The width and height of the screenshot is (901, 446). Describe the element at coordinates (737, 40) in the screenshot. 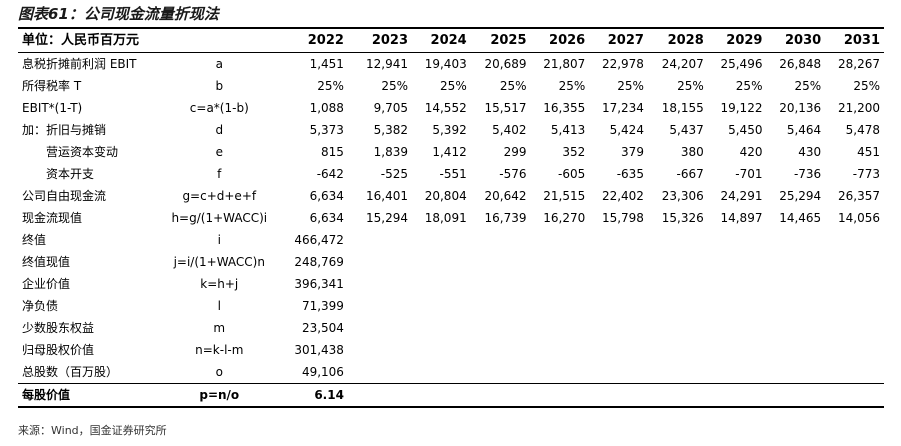

I see `year-header: 2029` at that location.